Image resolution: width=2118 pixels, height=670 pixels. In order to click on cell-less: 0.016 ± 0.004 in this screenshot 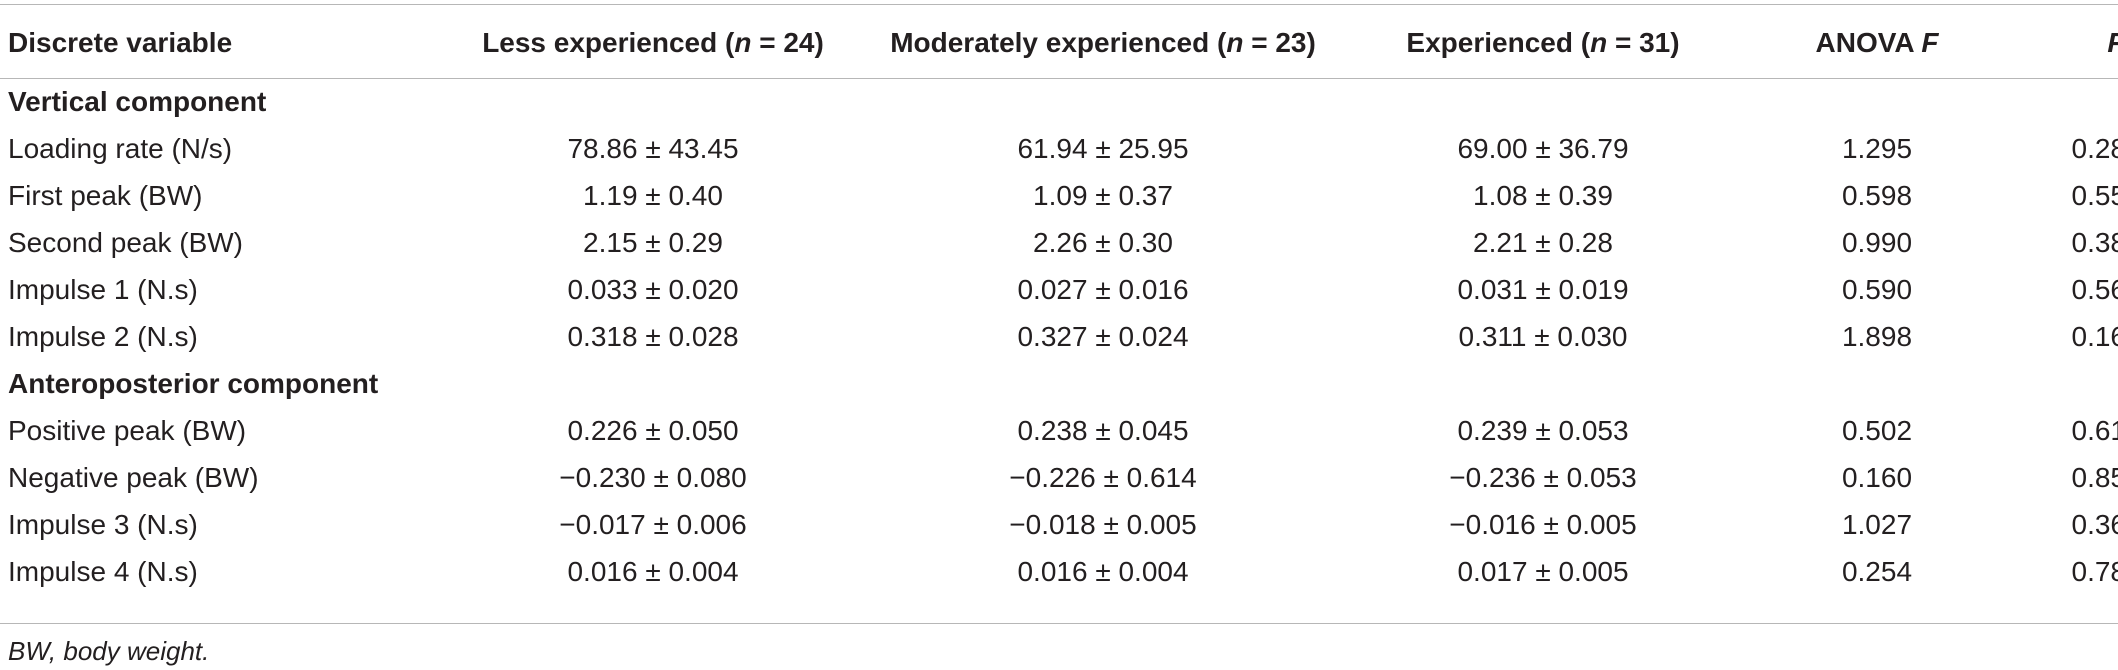, I will do `click(653, 571)`.